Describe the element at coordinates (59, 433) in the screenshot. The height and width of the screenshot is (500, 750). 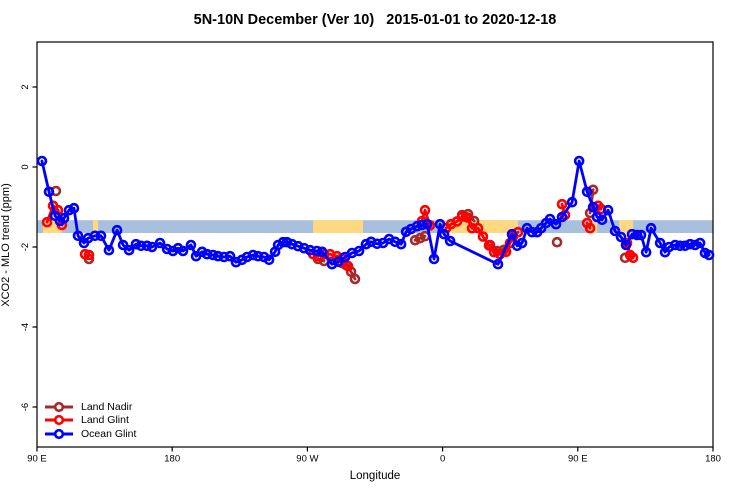
I see `ocean-glint-line-circle-icon` at that location.